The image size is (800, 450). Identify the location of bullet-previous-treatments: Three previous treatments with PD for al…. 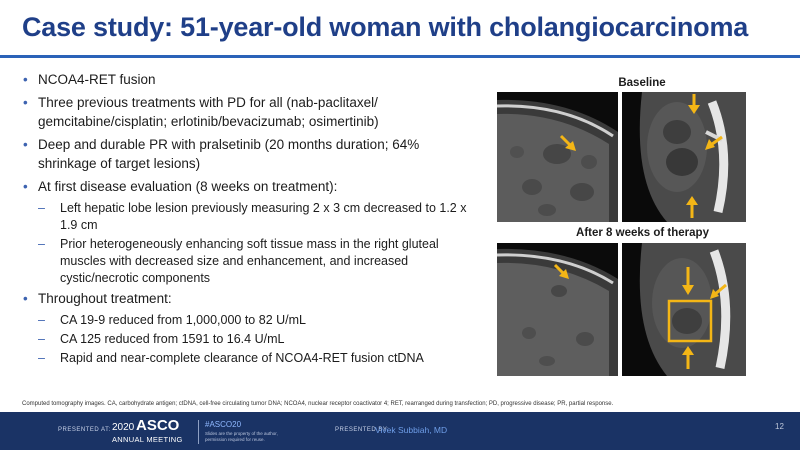
(247, 112).